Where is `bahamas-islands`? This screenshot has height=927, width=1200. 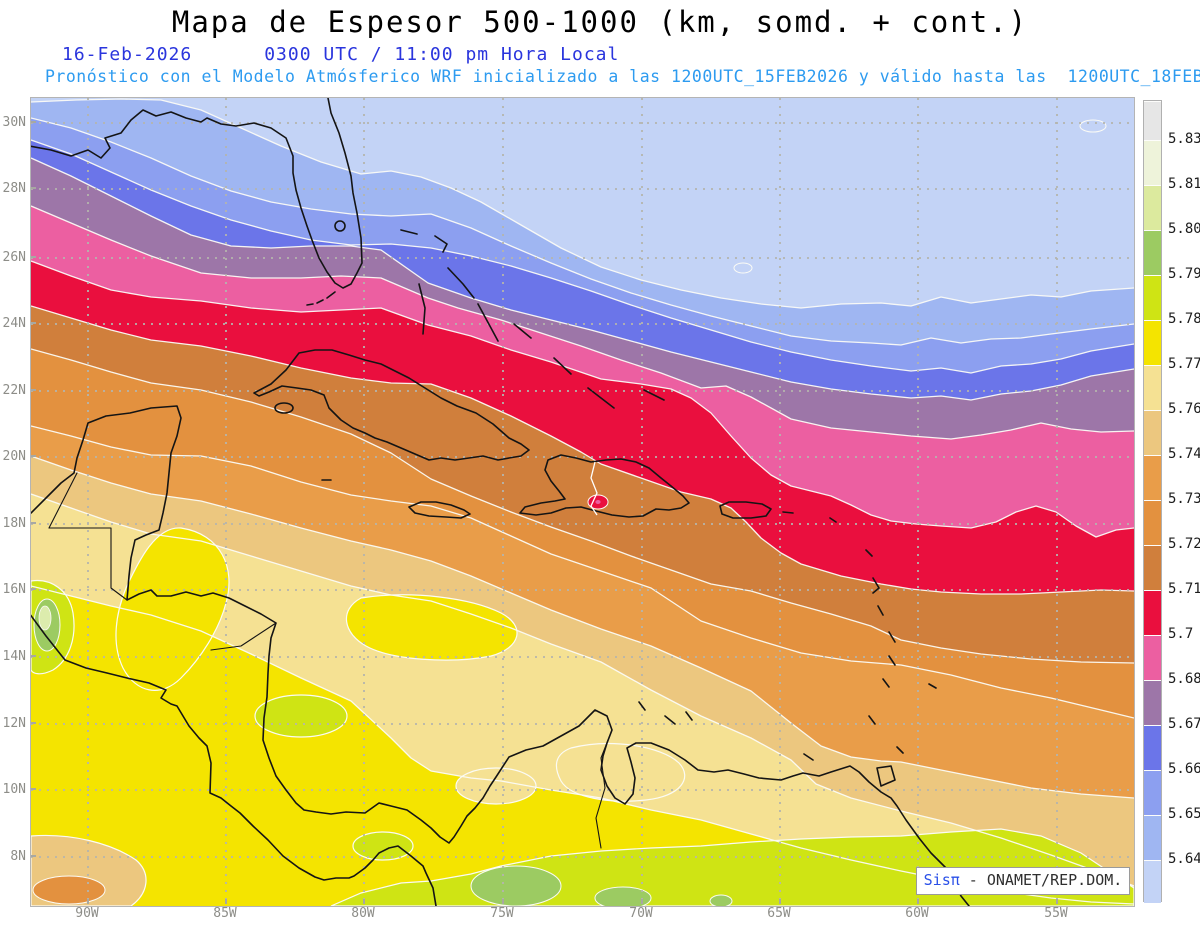 bahamas-islands is located at coordinates (532, 319).